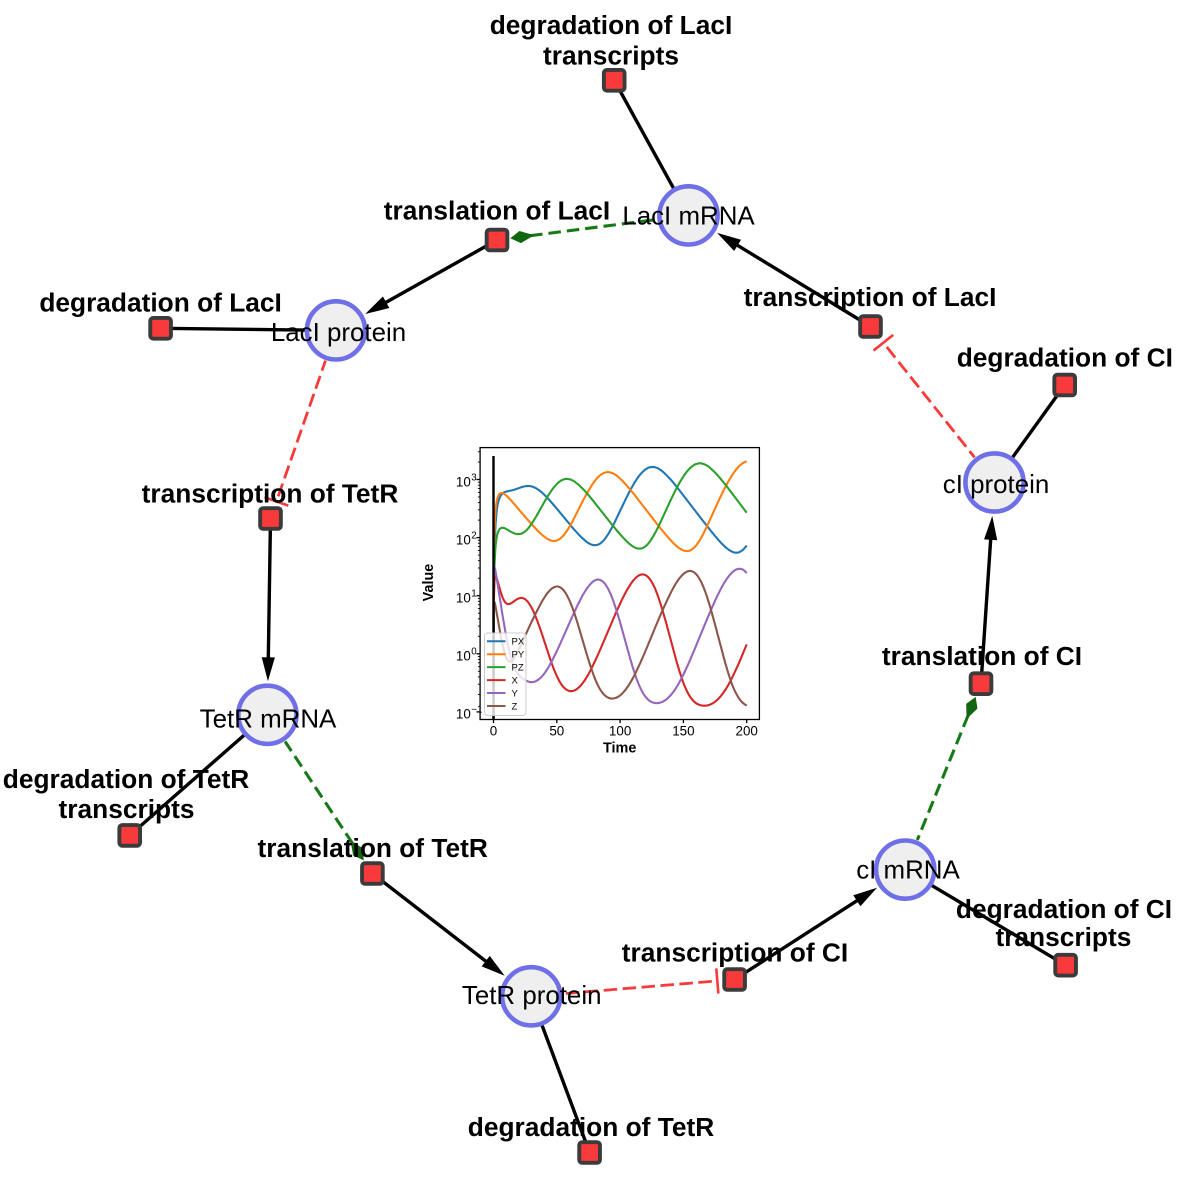  I want to click on svg-text: PZ, so click(518, 668).